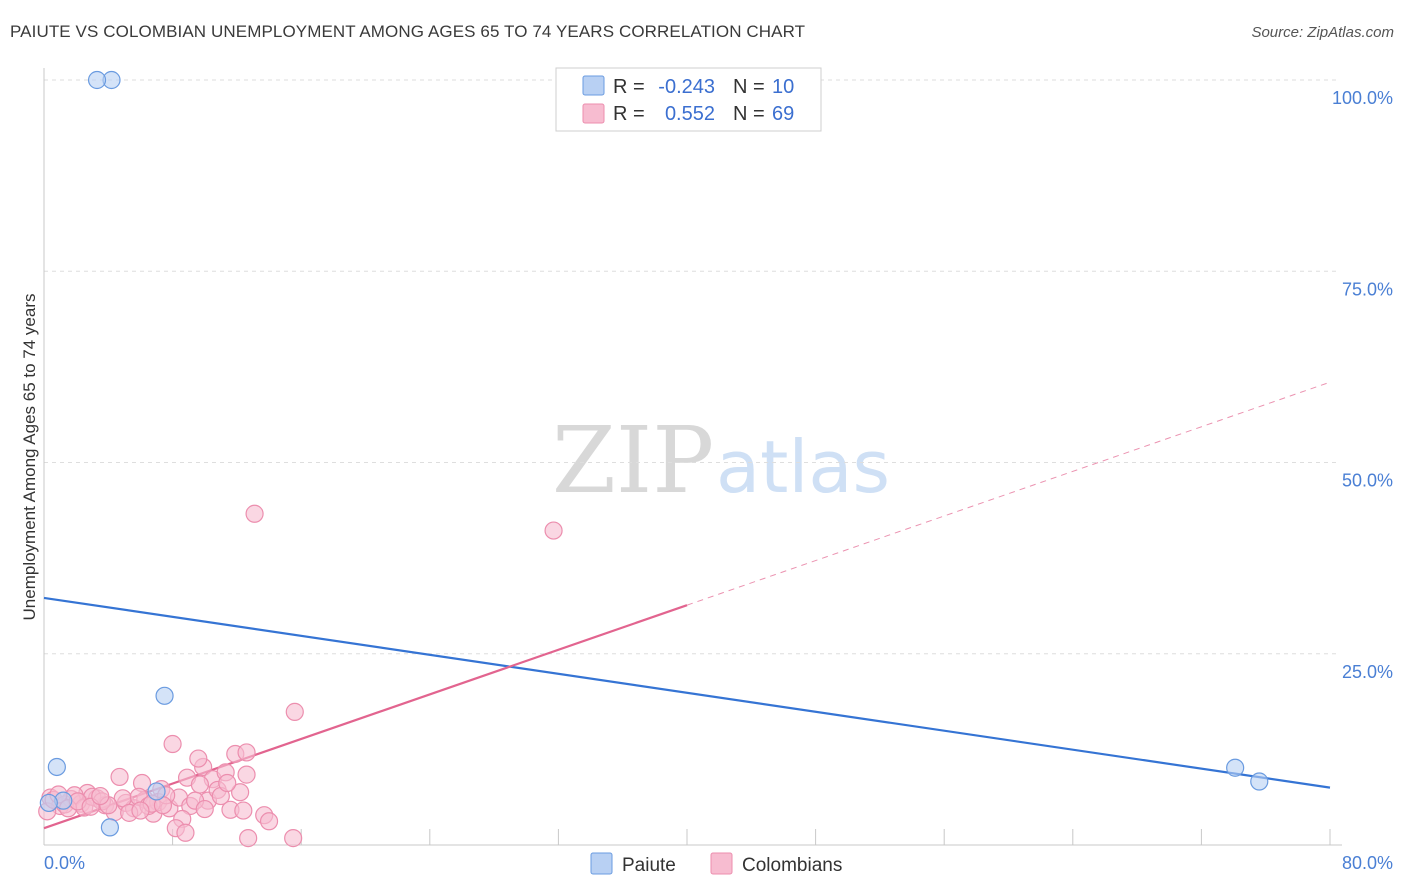 The width and height of the screenshot is (1406, 892). I want to click on watermark-atlas: atlas, so click(803, 467).